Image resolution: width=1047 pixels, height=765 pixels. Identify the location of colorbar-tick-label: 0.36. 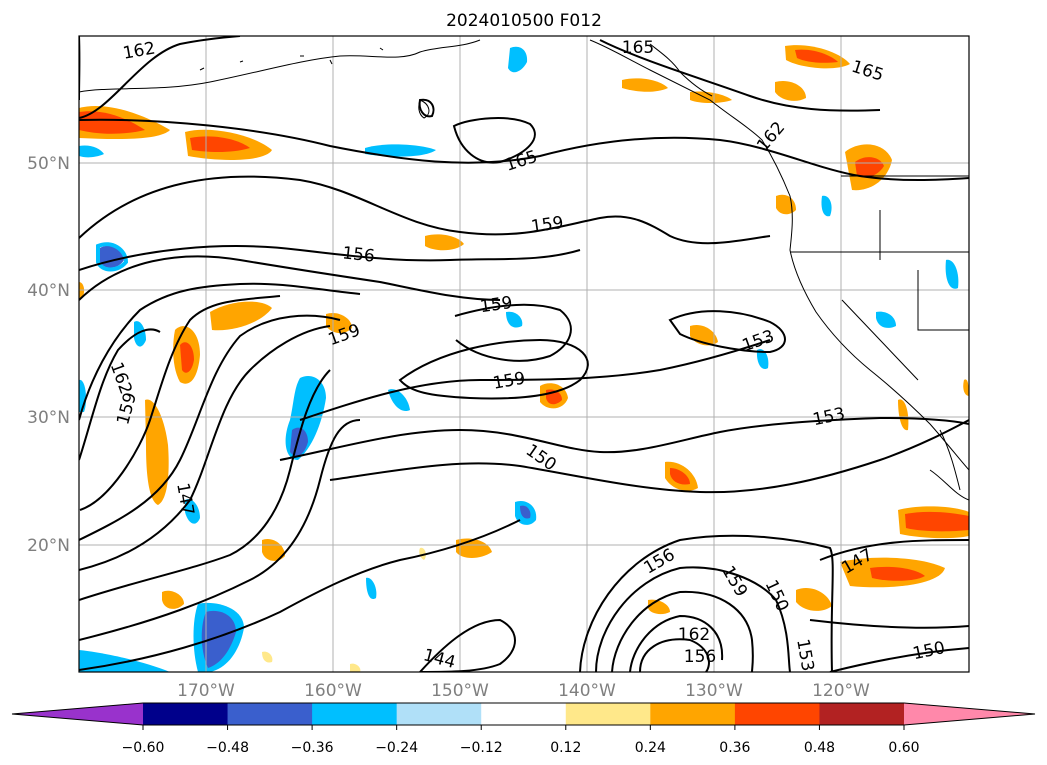
(734, 748).